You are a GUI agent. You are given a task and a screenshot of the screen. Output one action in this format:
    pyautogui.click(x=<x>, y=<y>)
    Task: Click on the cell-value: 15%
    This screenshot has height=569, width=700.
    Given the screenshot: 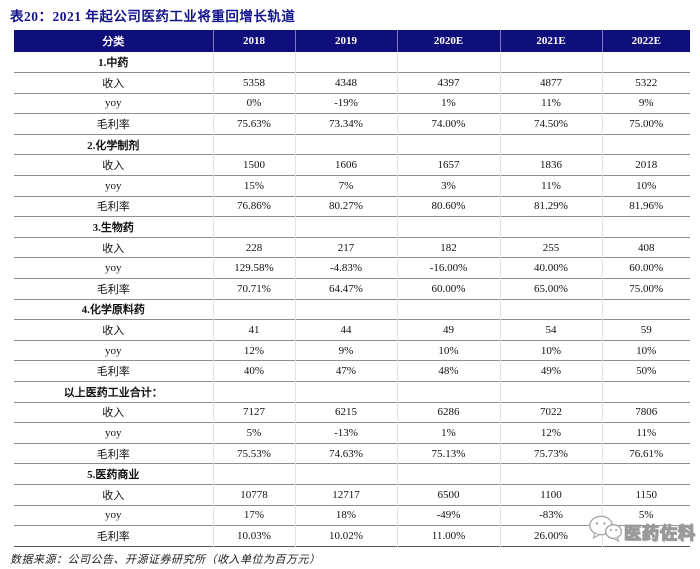 What is the action you would take?
    pyautogui.click(x=253, y=186)
    